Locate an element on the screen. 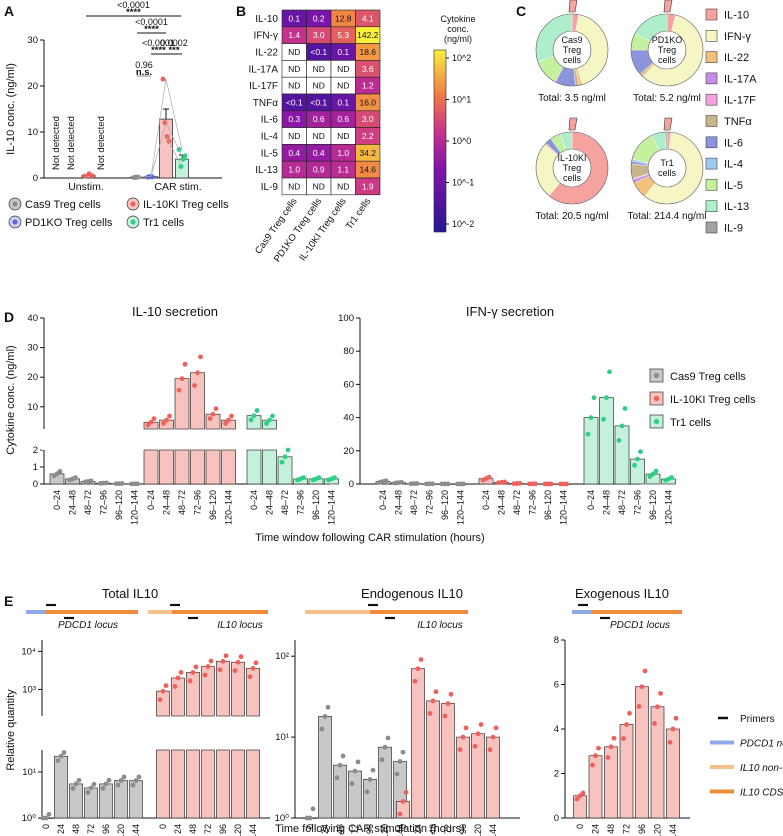  x-tick-label: 120 is located at coordinates (121, 830).